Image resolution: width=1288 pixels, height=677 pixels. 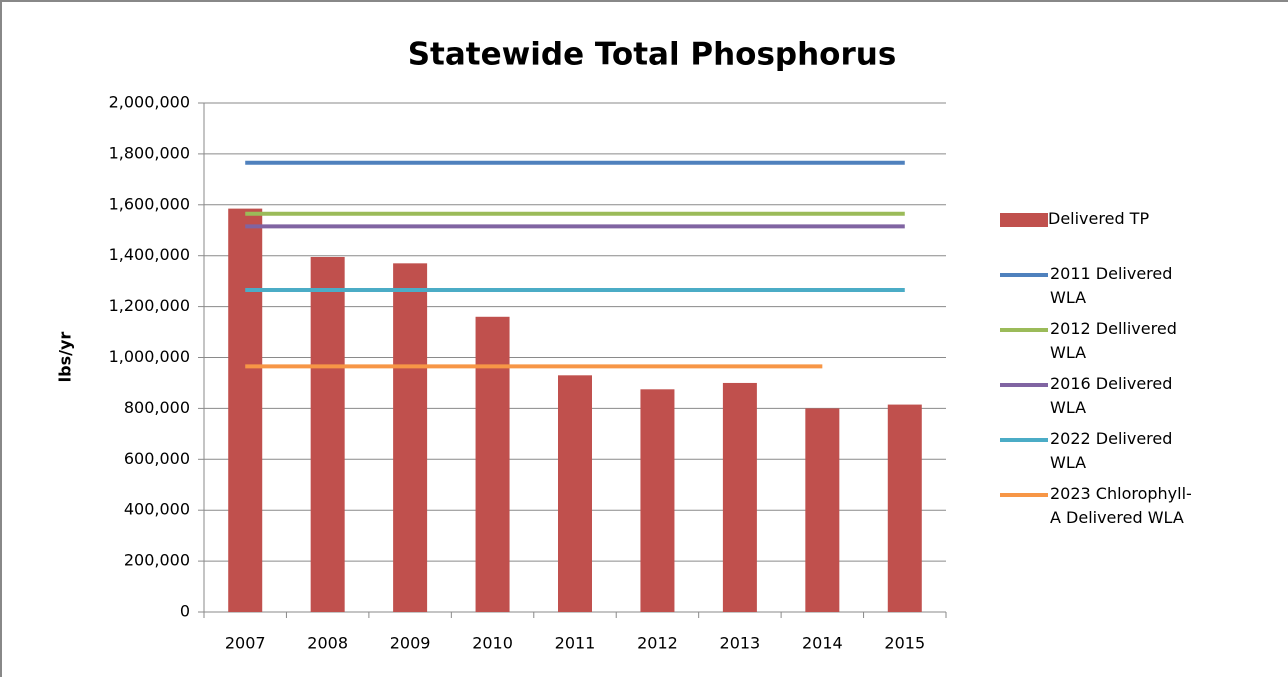 I want to click on x-tick-label: 2008, so click(x=327, y=643).